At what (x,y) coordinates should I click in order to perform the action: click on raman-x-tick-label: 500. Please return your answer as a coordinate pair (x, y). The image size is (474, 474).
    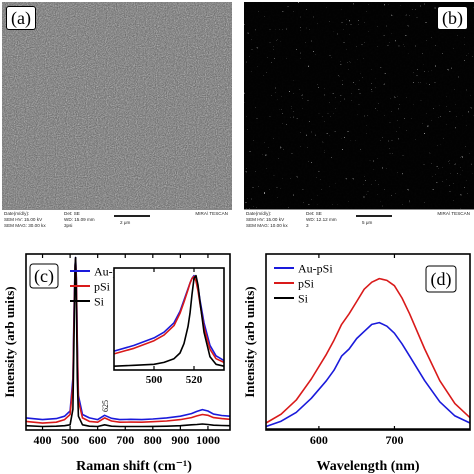
    Looking at the image, I should click on (70, 440).